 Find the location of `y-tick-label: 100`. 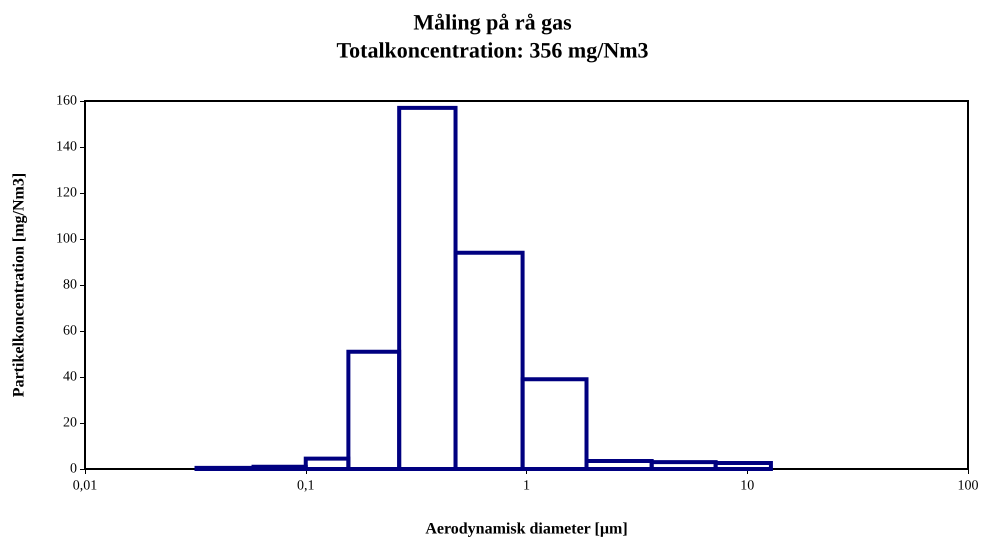

y-tick-label: 100 is located at coordinates (66, 239).